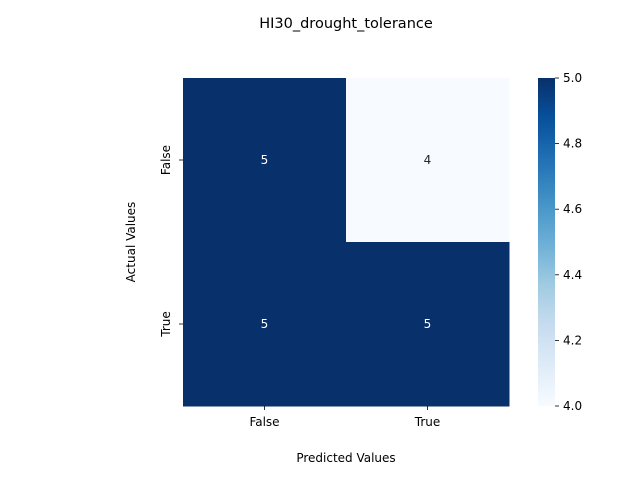 This screenshot has width=640, height=480. I want to click on colorbar, so click(546, 242).